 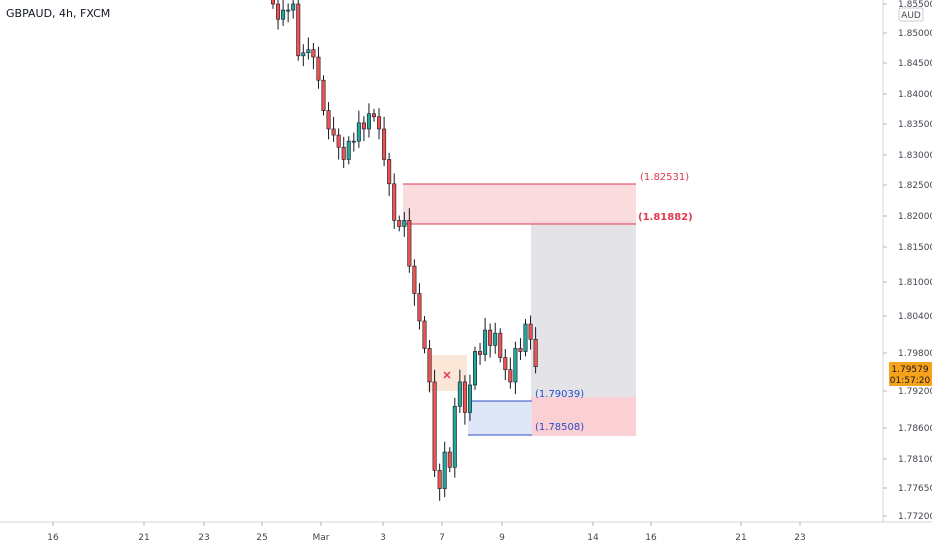 I want to click on bar-countdown-label: 01:57:20, so click(x=910, y=381).